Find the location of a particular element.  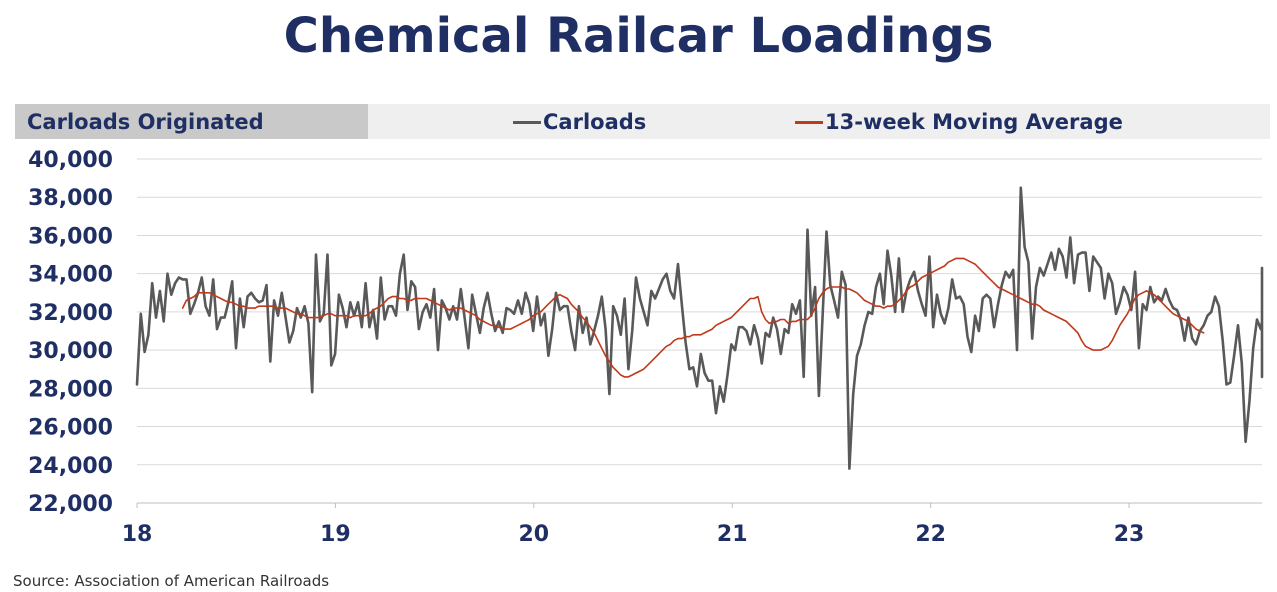

units-box is located at coordinates (191, 121).